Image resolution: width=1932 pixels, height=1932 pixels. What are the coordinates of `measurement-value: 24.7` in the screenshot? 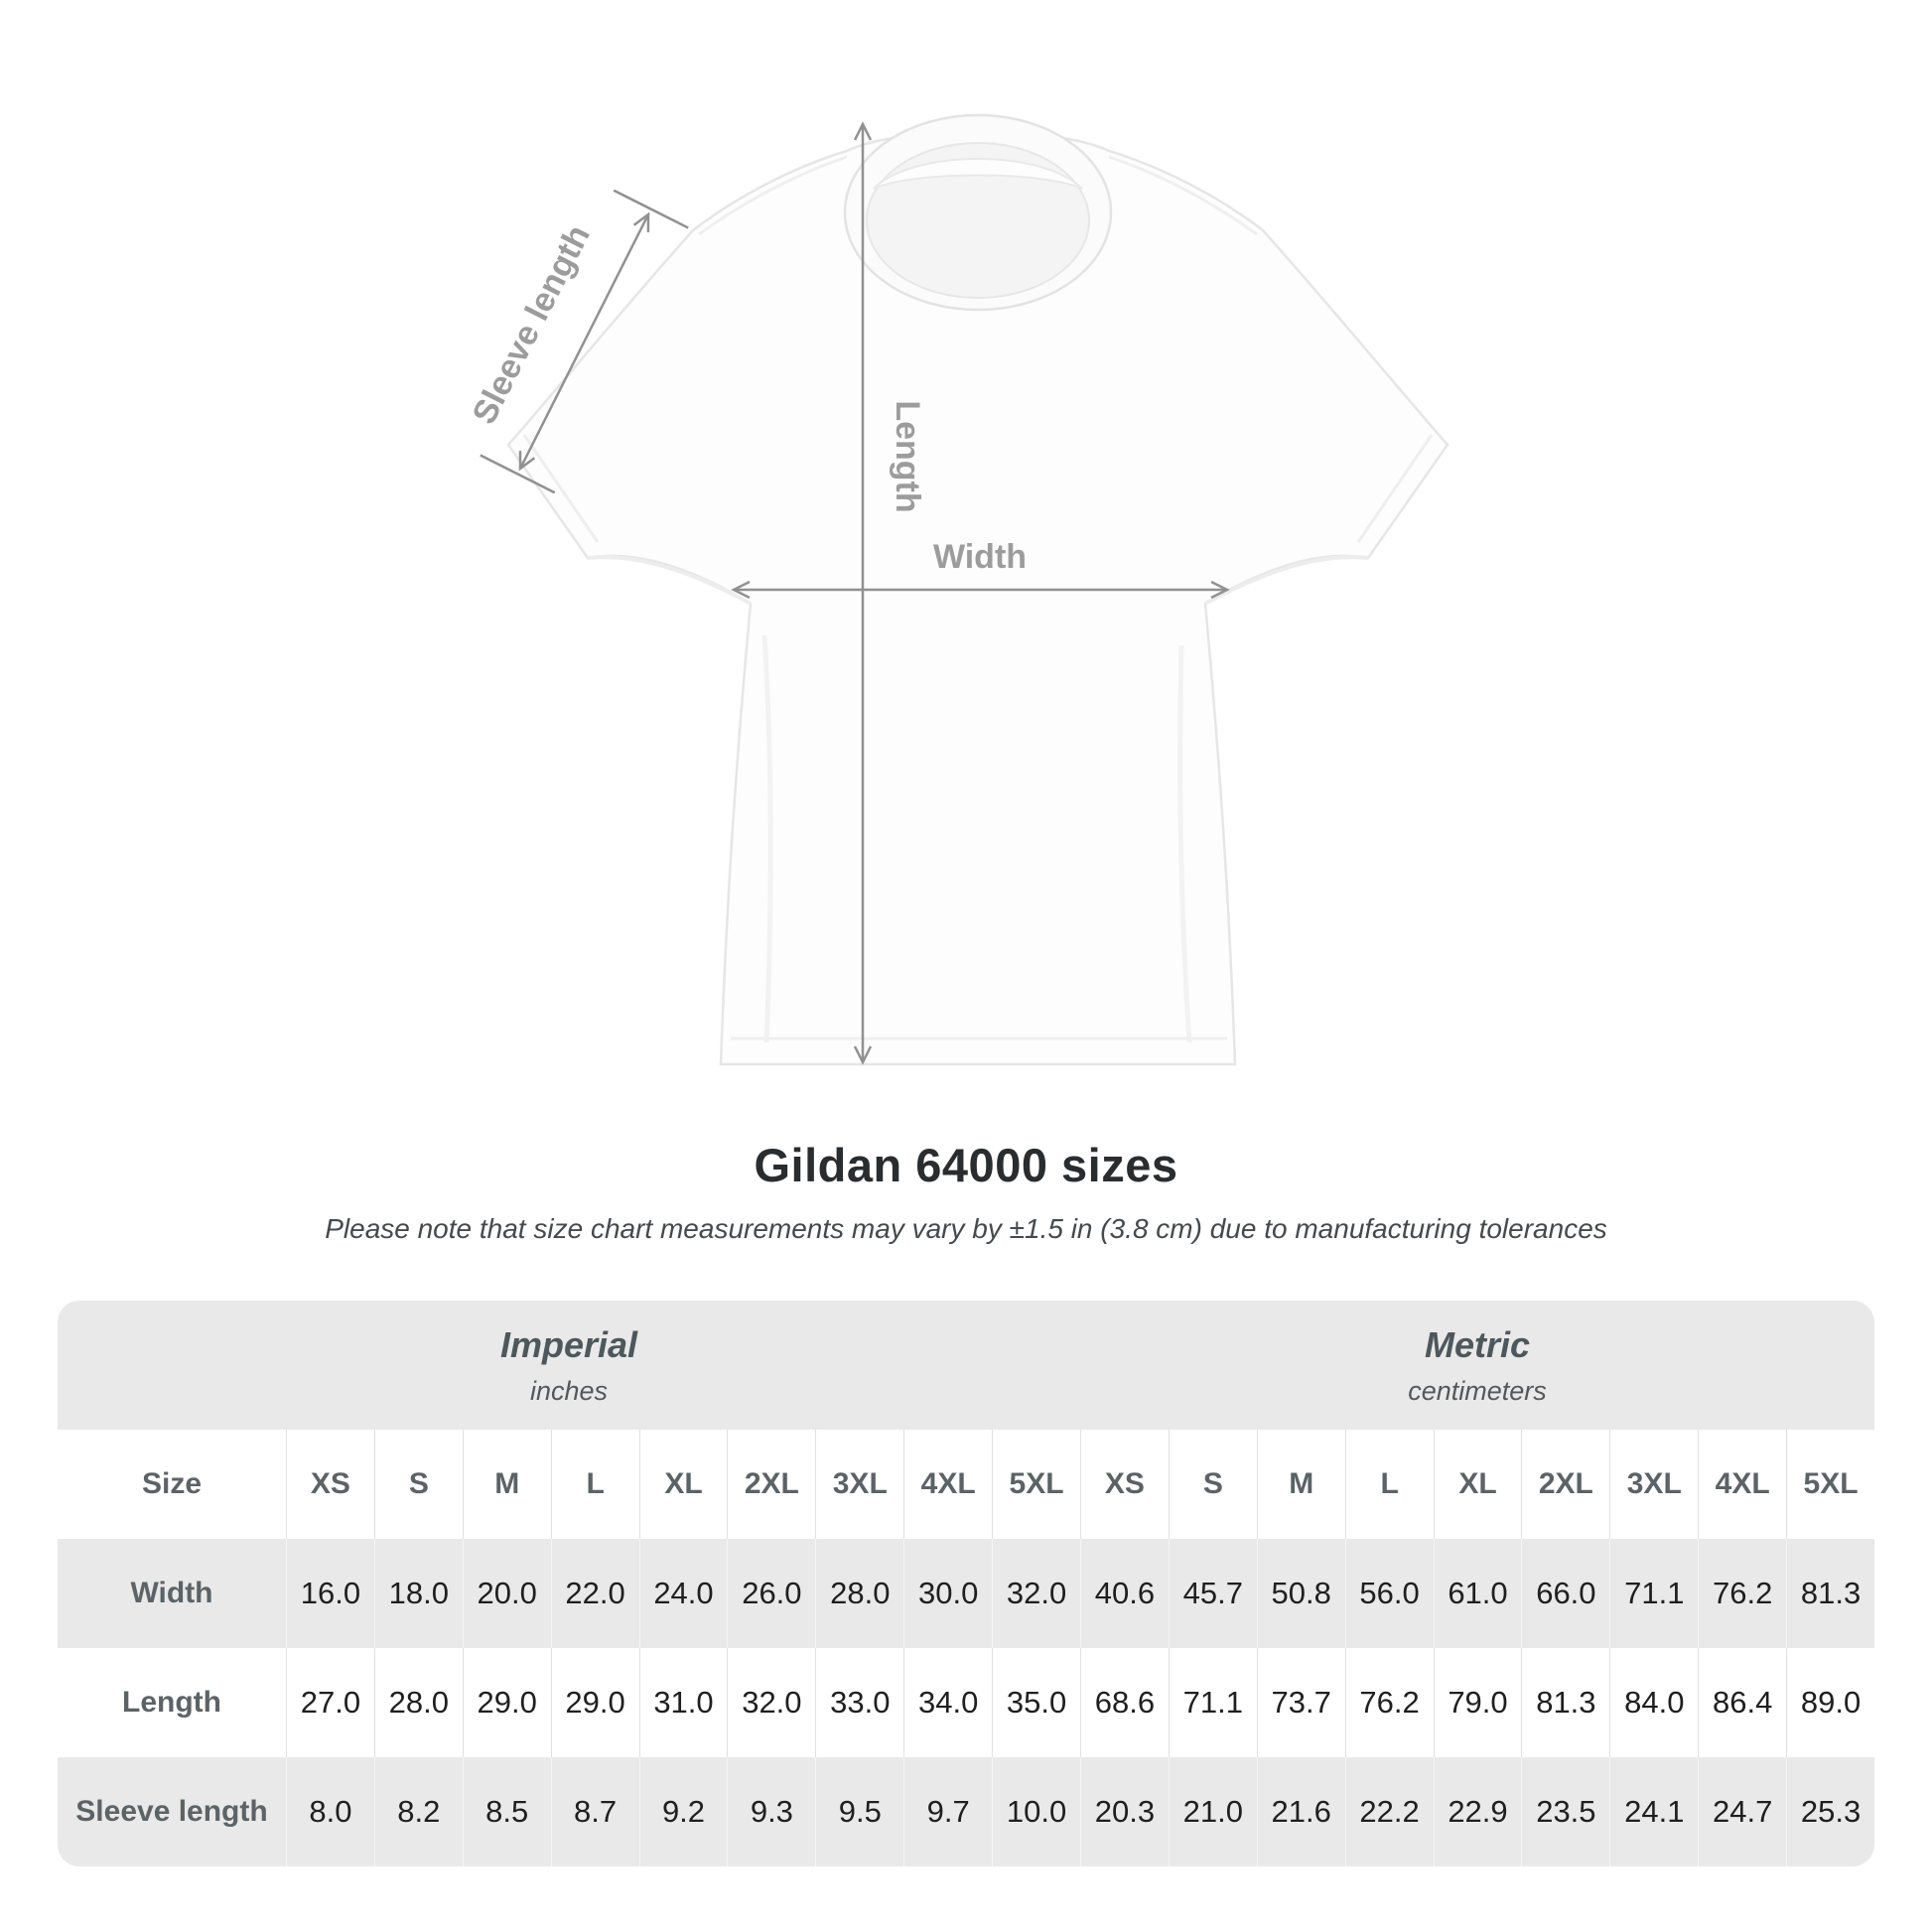 It's located at (1743, 1812).